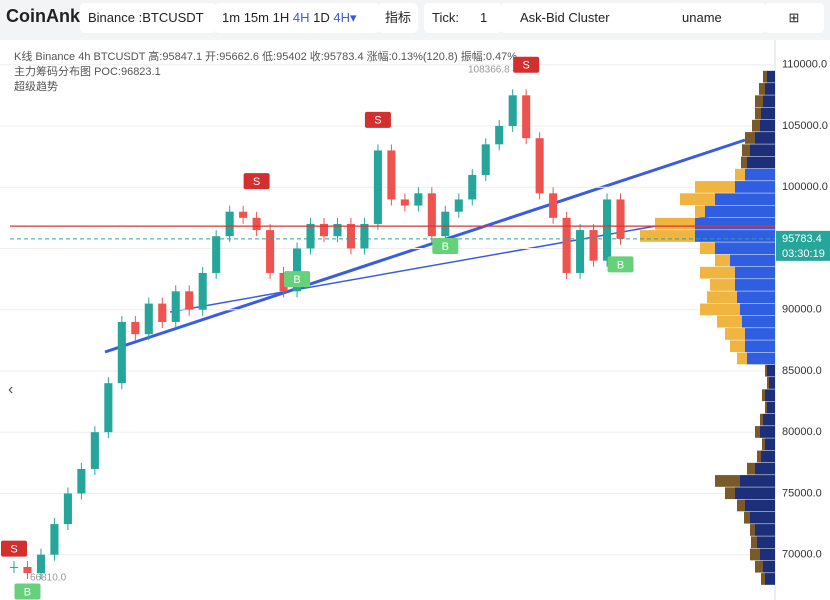  Describe the element at coordinates (445, 17) in the screenshot. I see `tick-label: Tick:` at that location.